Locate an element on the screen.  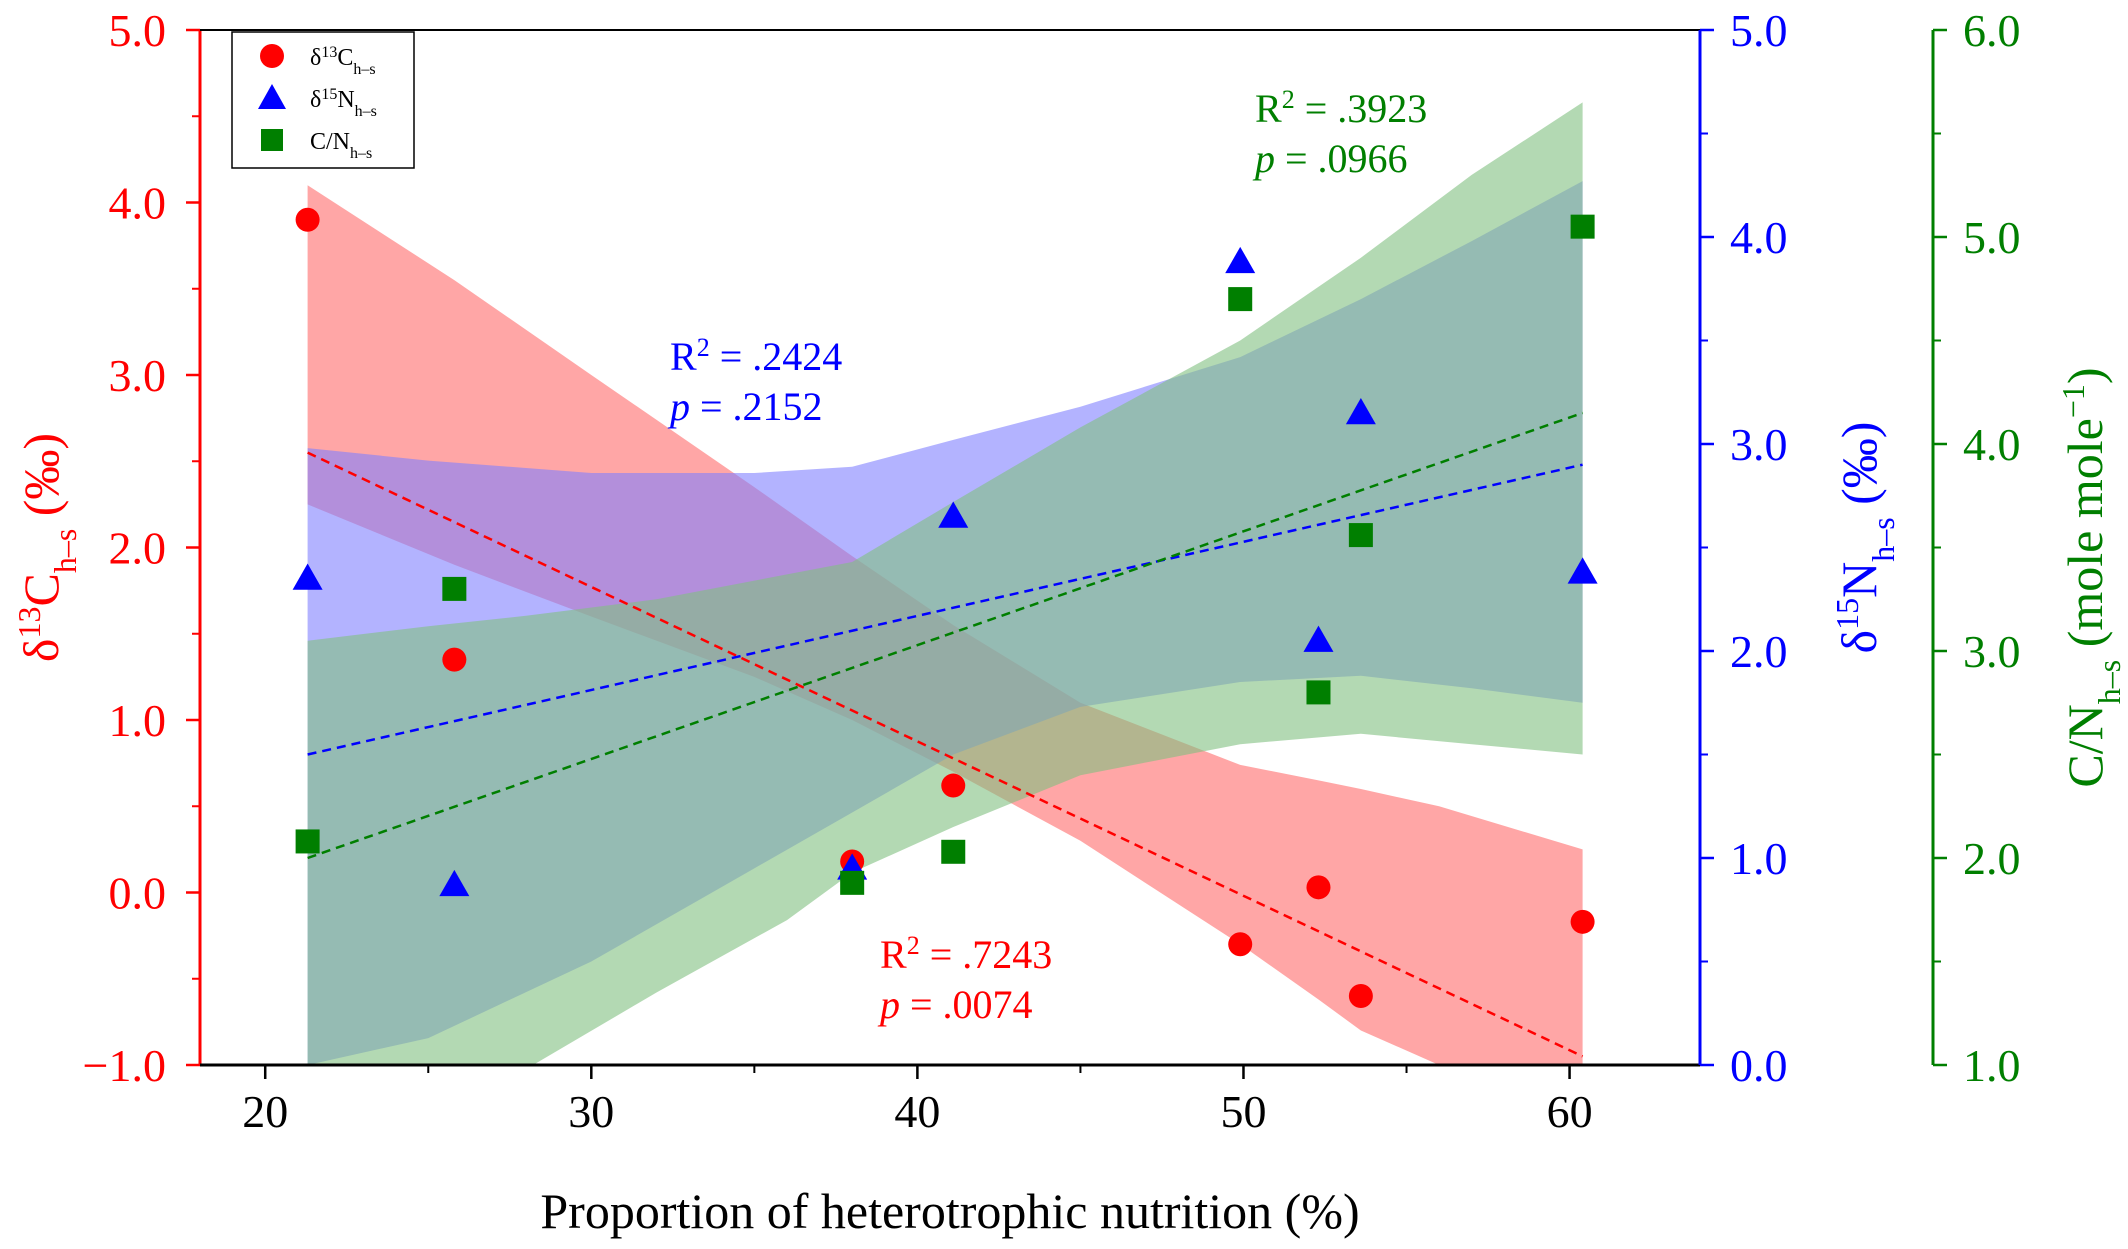
right1-tick-label: 1.0 is located at coordinates (1759, 858).